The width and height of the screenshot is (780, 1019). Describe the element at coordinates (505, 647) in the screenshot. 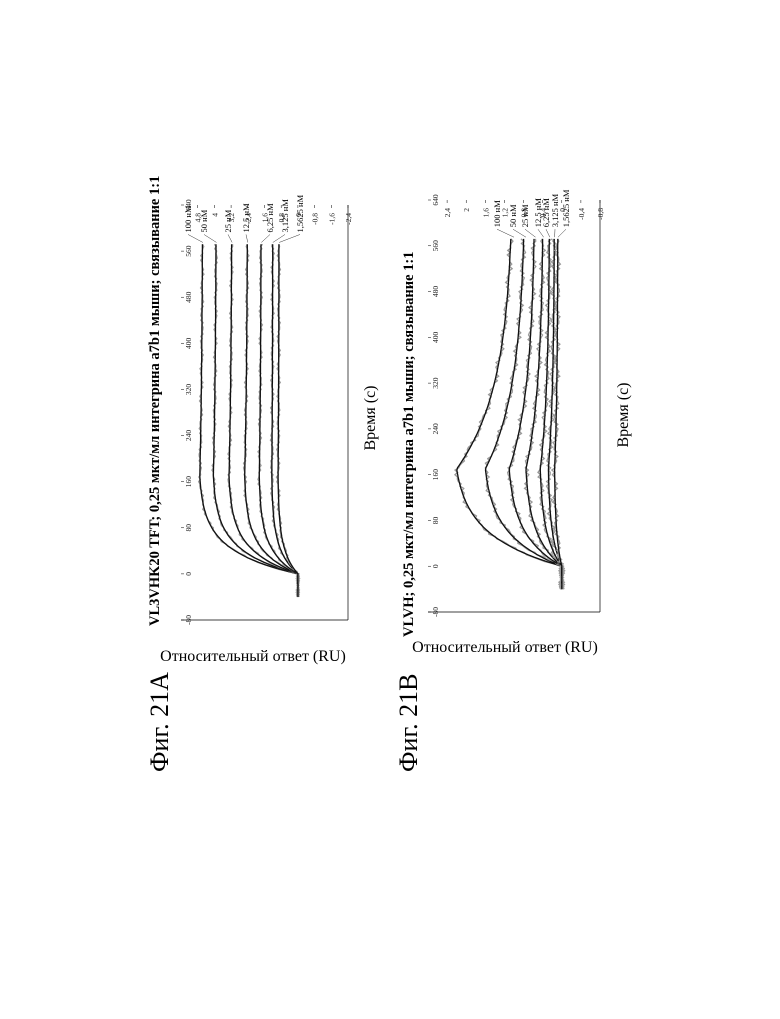

I see `chart-b-ylabel: Относительный ответ (RU)` at that location.